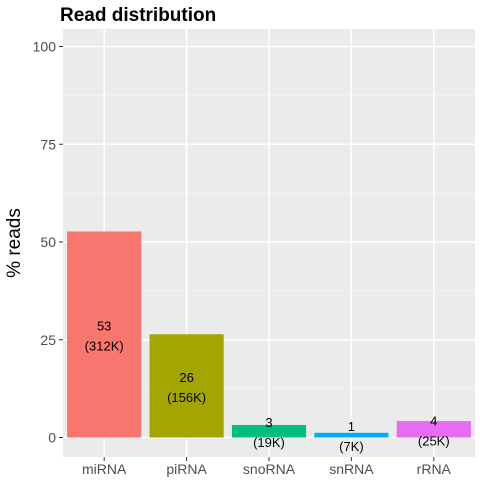  I want to click on bar-miRNA, so click(104, 334).